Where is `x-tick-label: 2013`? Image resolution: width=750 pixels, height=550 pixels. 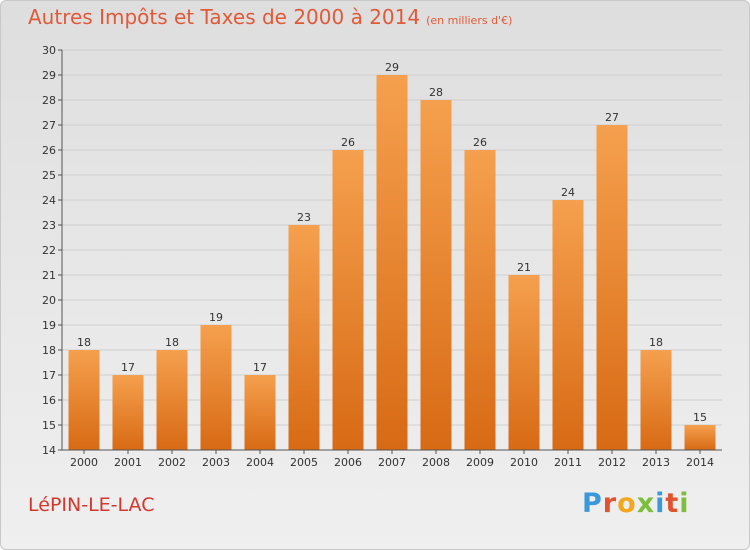
x-tick-label: 2013 is located at coordinates (656, 462).